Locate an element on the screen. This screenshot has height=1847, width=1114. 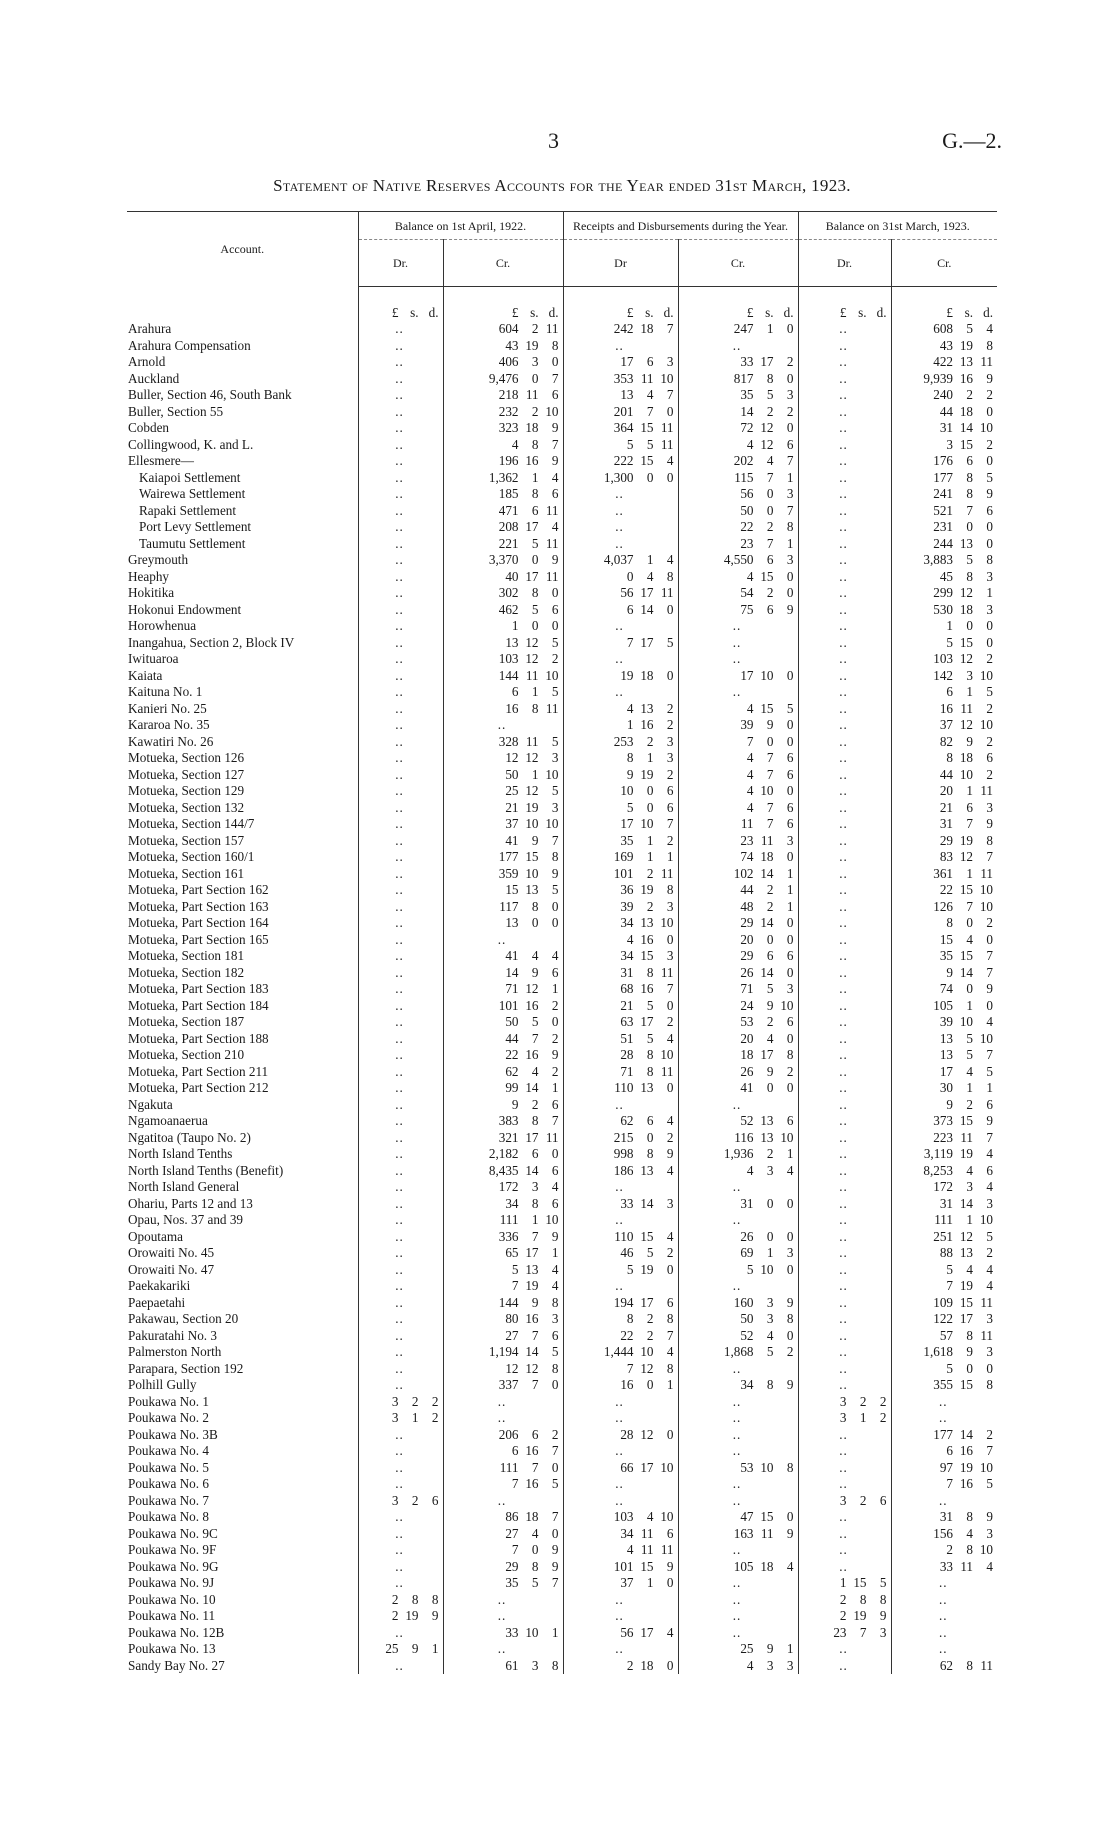
opening-cr-cell: 221 5 11 is located at coordinates (503, 543).